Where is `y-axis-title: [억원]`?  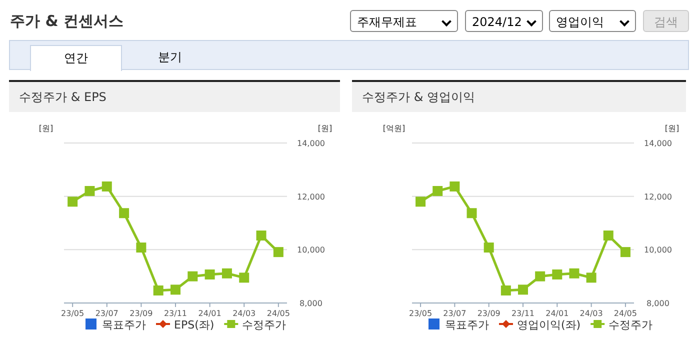 y-axis-title: [억원] is located at coordinates (394, 128).